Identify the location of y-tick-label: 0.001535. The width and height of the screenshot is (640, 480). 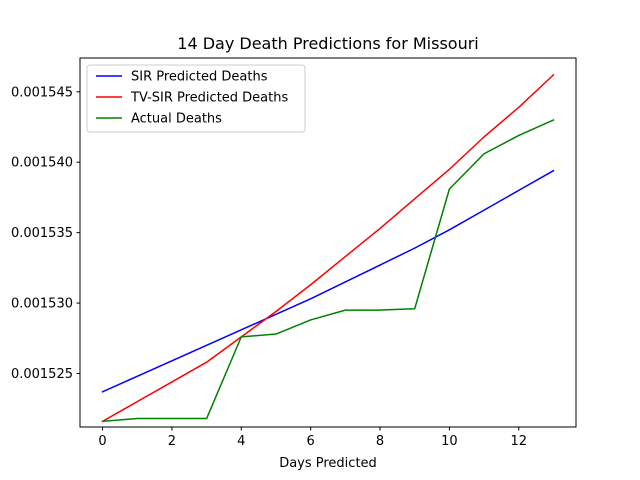
(42, 233).